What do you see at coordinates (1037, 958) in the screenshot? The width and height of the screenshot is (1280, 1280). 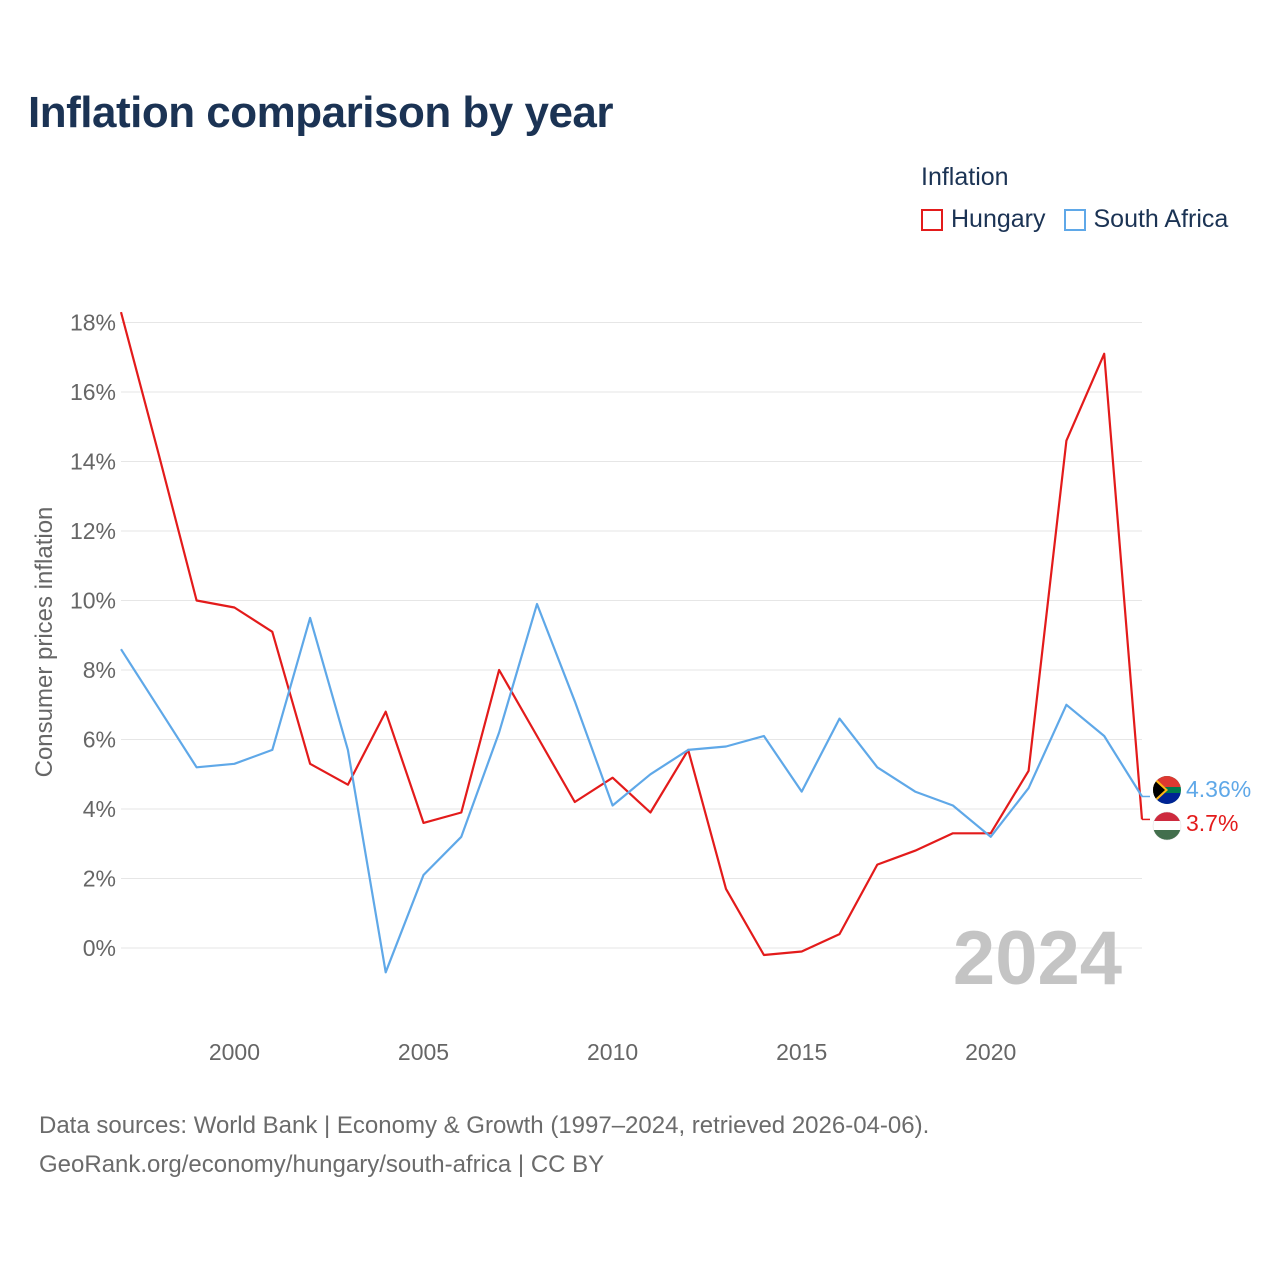 I see `year-watermark: 2024` at bounding box center [1037, 958].